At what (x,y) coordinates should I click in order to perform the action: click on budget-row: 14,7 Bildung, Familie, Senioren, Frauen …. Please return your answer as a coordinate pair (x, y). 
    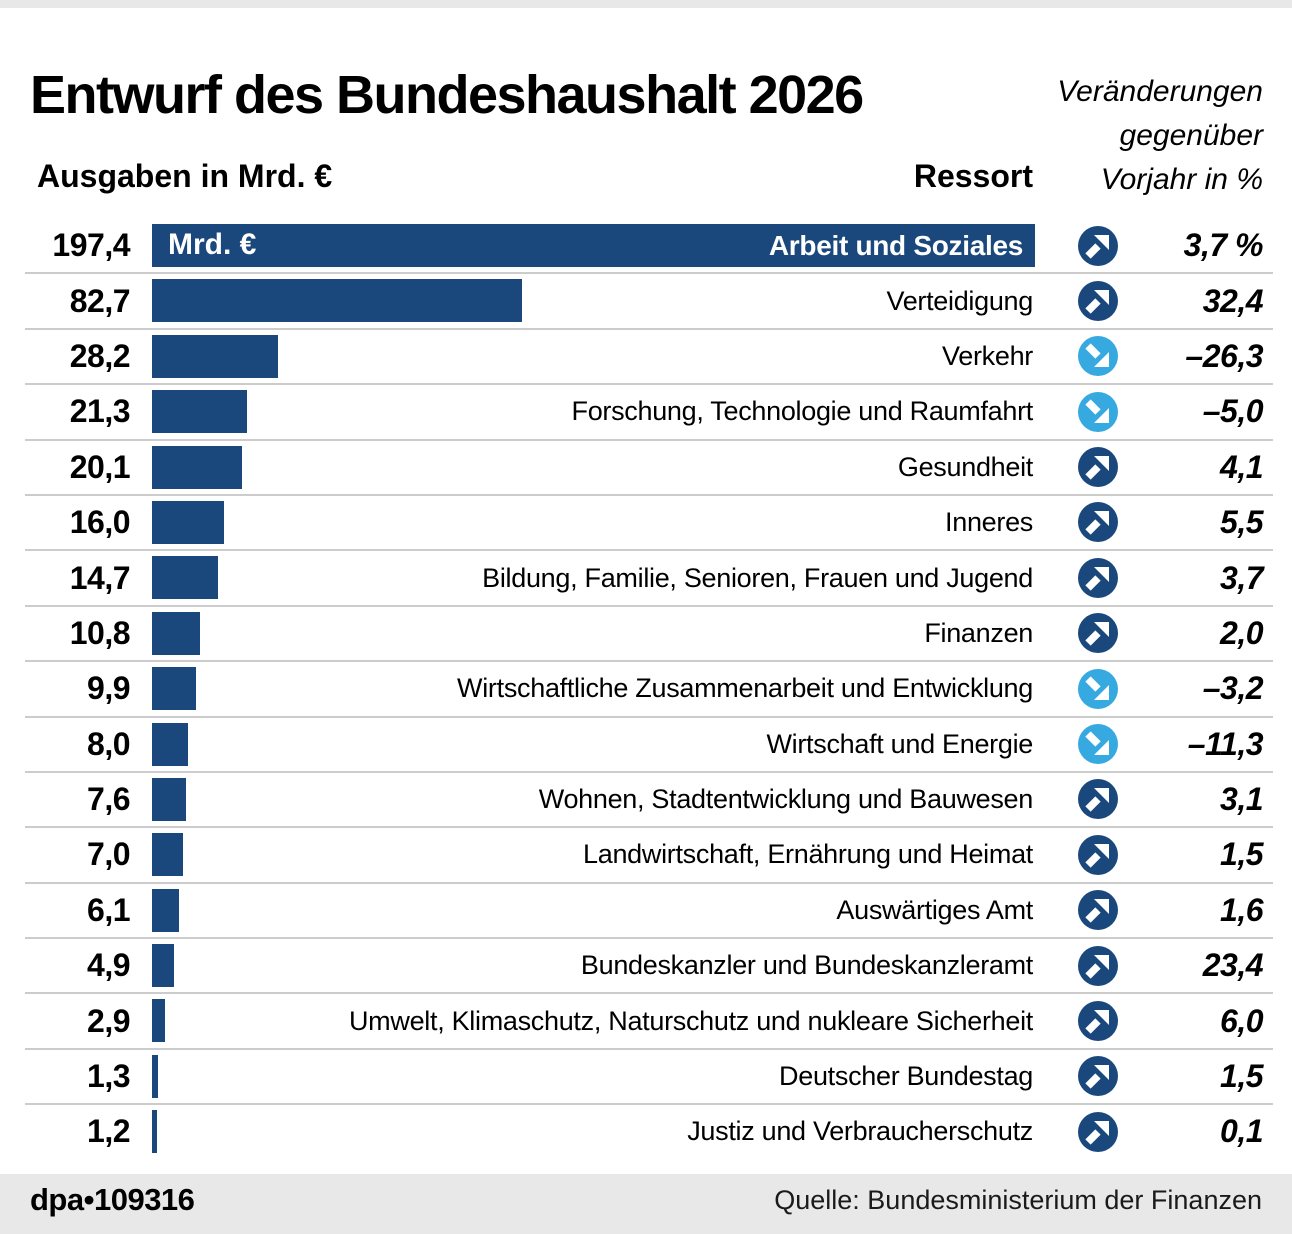
    Looking at the image, I should click on (646, 577).